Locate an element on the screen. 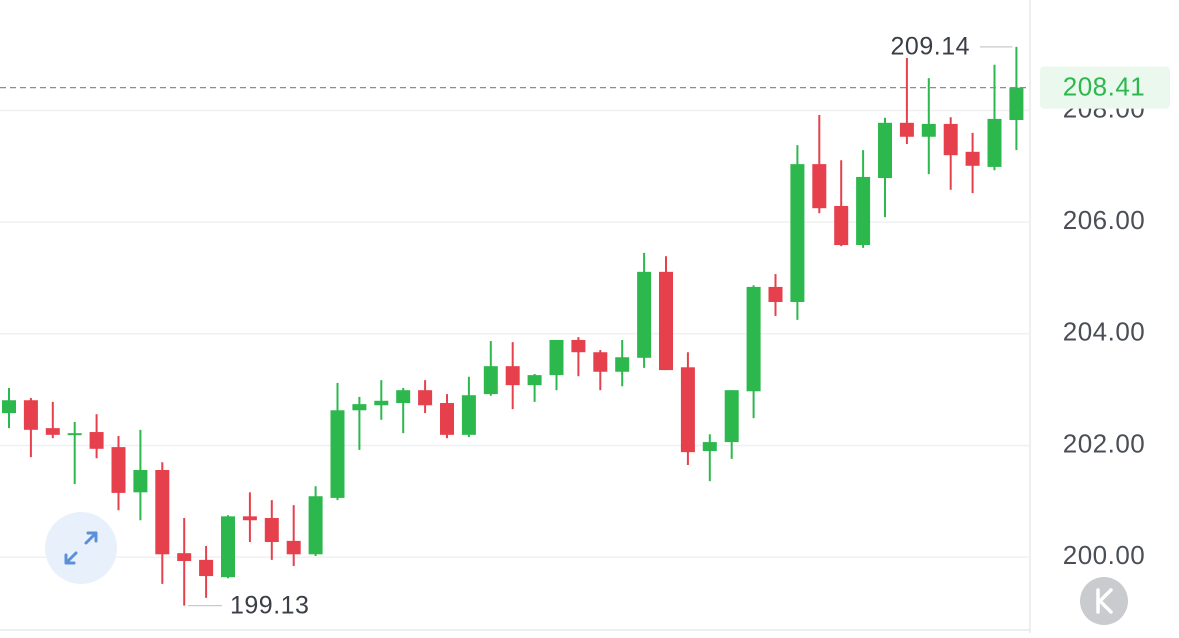 The height and width of the screenshot is (638, 1179). last-price-label: 208.41 is located at coordinates (1104, 87).